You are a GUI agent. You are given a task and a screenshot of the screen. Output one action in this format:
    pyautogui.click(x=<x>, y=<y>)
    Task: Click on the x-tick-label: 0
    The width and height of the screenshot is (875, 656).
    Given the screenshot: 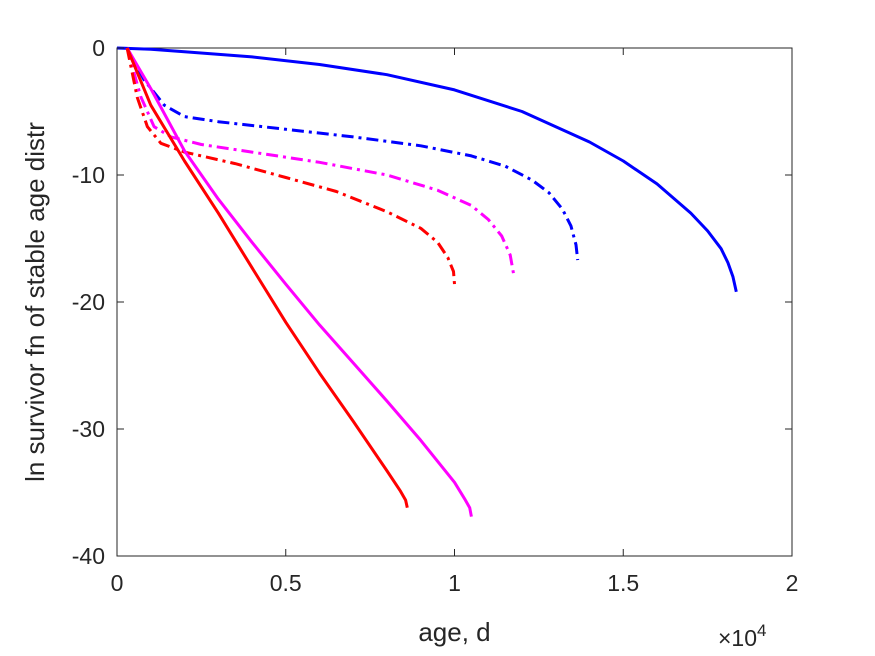 What is the action you would take?
    pyautogui.click(x=117, y=583)
    